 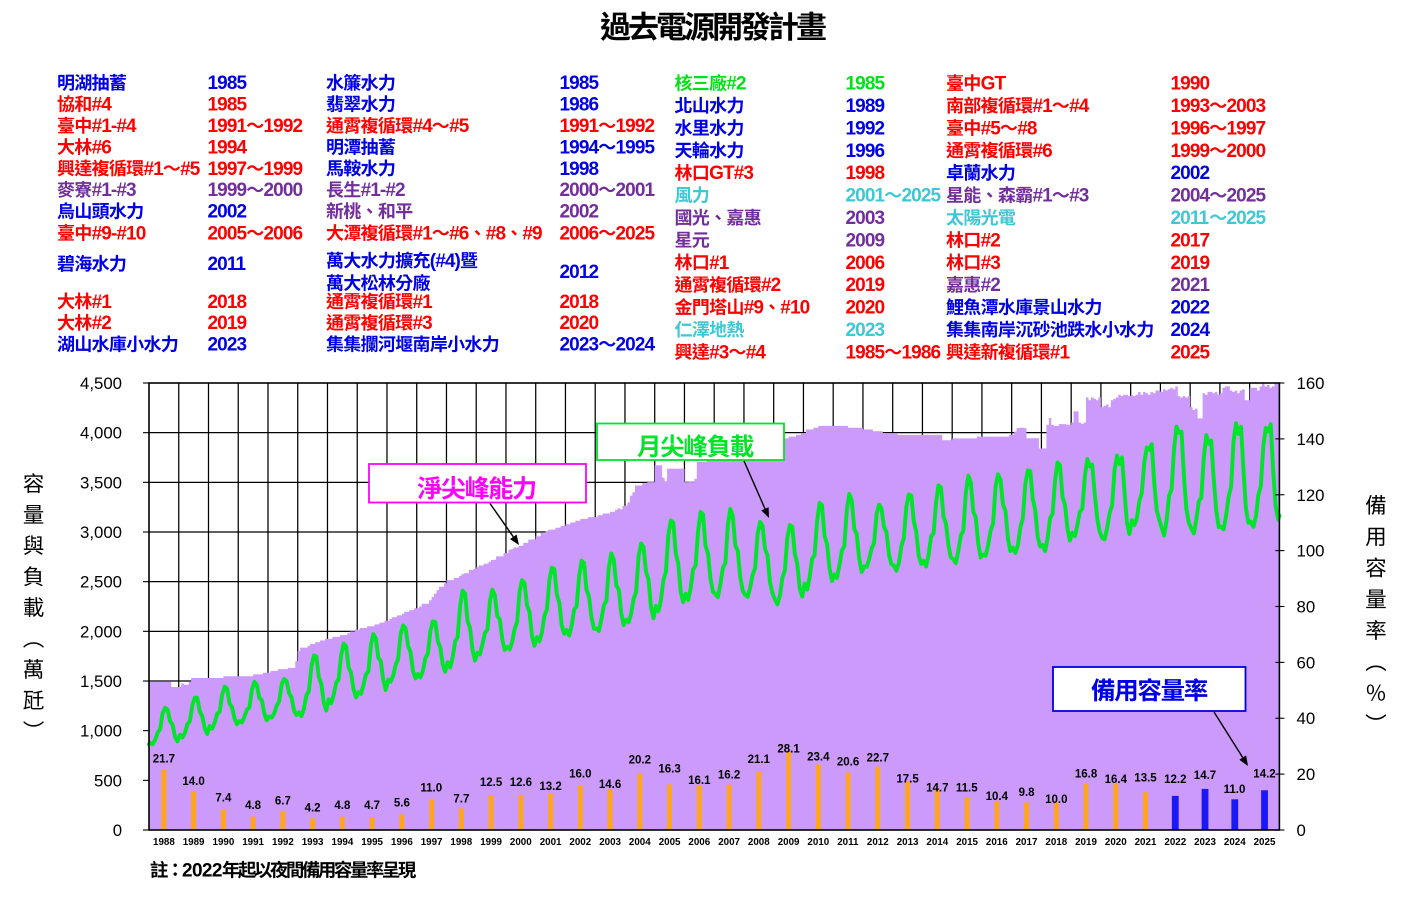 What do you see at coordinates (669, 770) in the screenshot?
I see `svg-text: 16.3` at bounding box center [669, 770].